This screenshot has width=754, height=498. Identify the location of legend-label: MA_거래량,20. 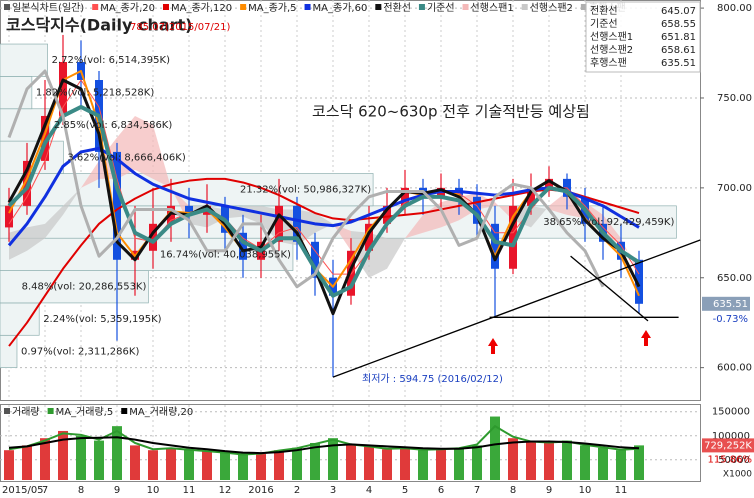
(161, 412).